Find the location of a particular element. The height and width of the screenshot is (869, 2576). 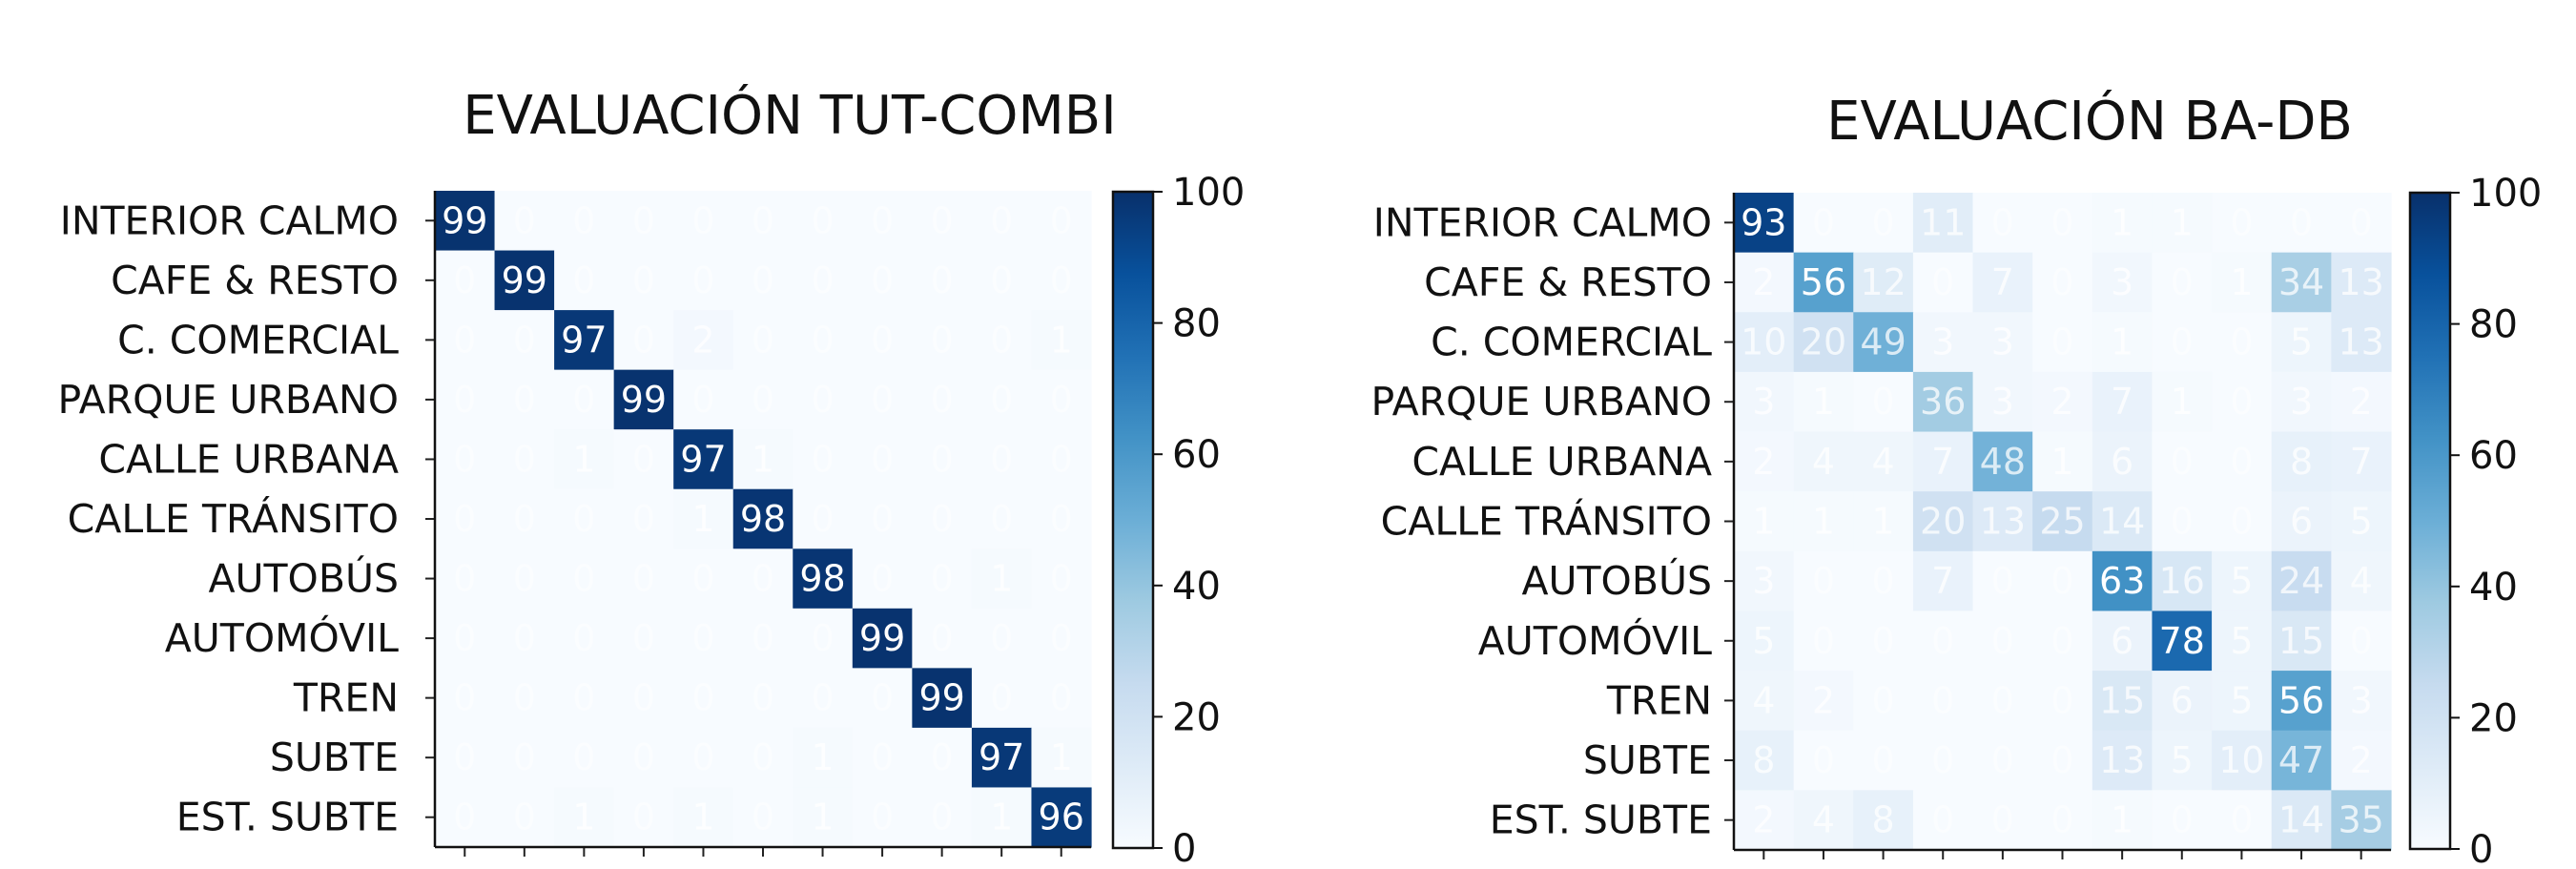

row-label: TREN is located at coordinates (1659, 700).